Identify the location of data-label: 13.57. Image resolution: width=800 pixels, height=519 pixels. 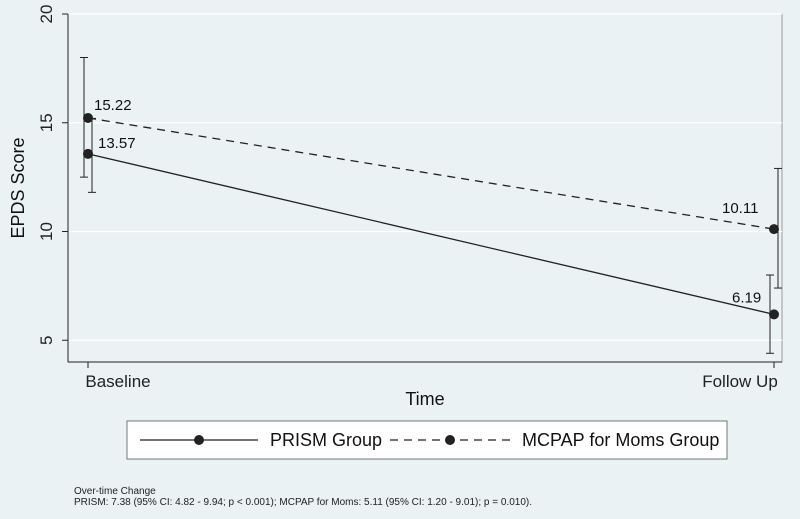
(117, 143).